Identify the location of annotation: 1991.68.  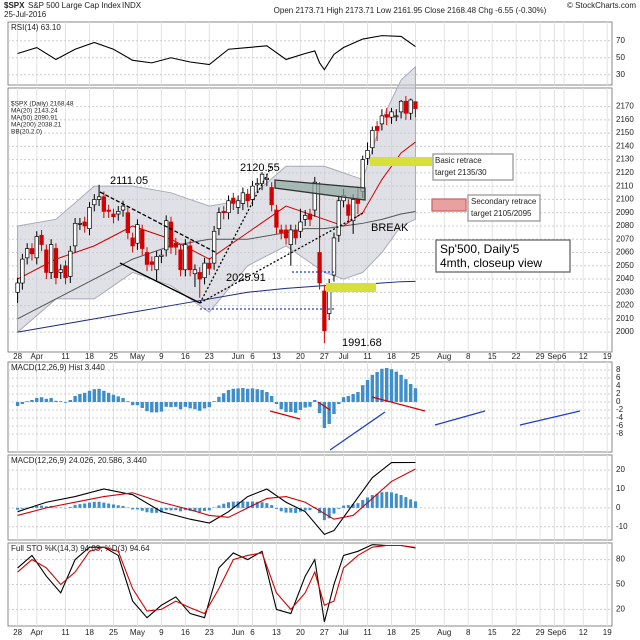
(362, 343).